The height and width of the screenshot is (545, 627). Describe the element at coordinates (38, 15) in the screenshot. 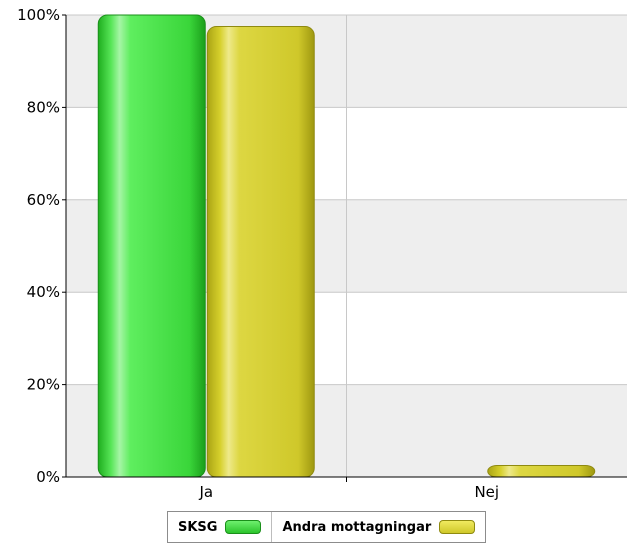

I see `y-tick-label: 100%` at that location.